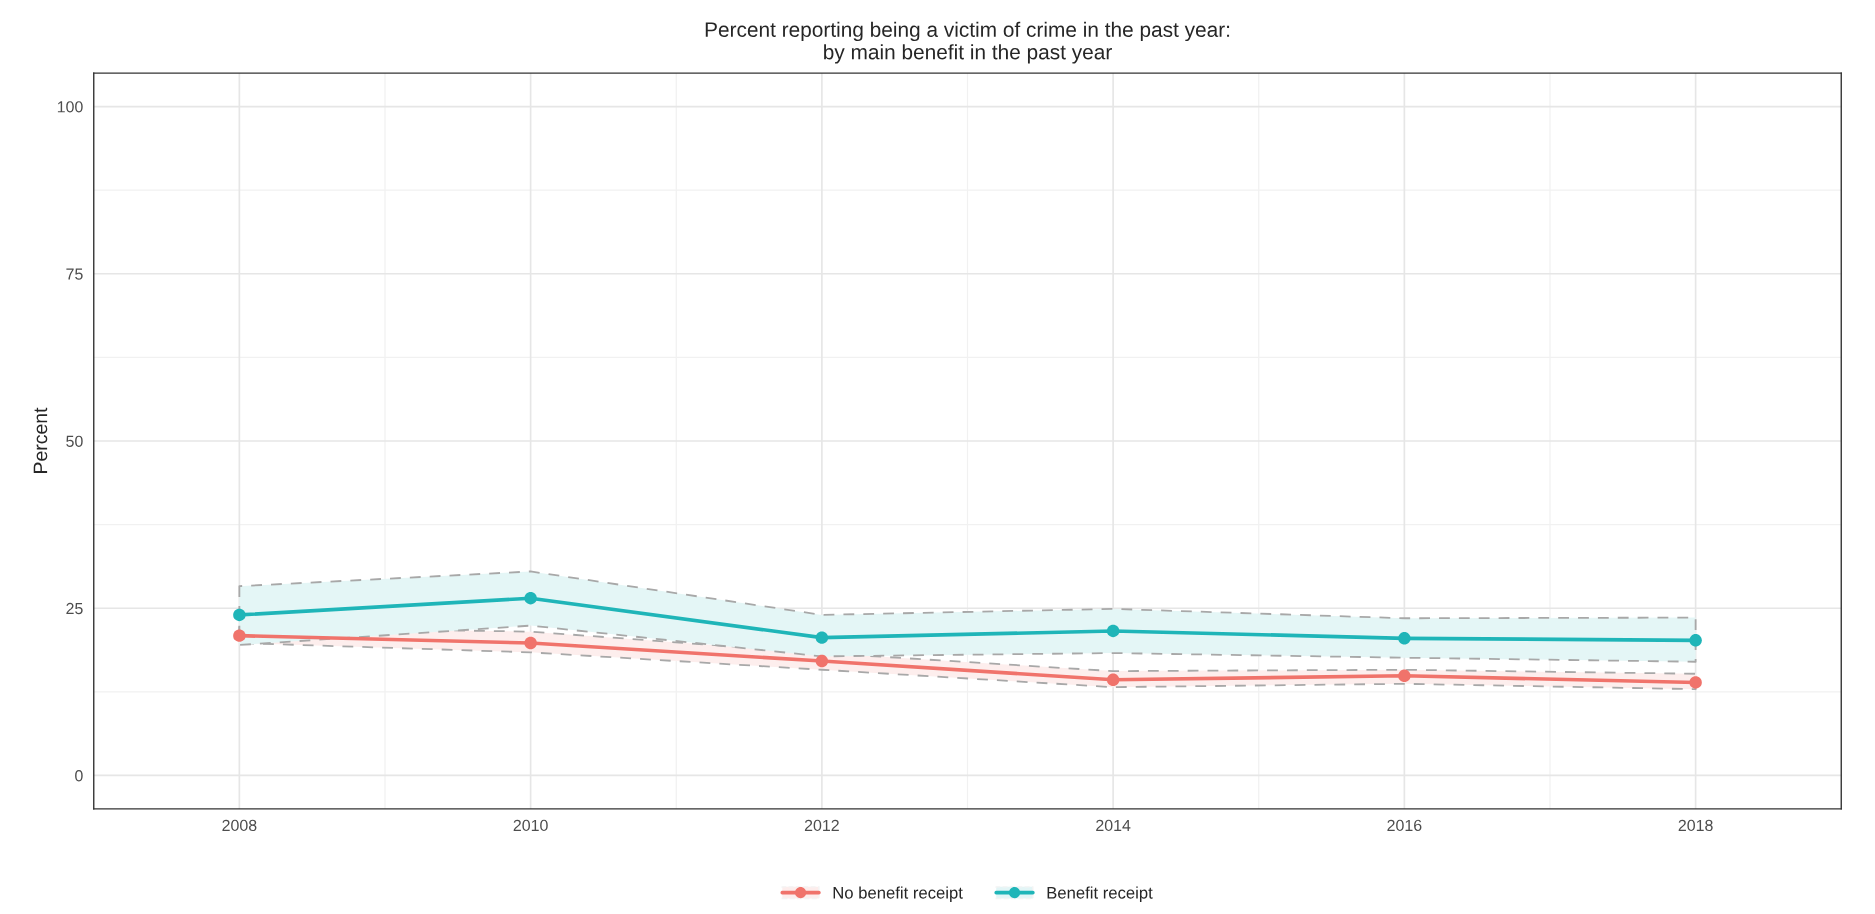 Image resolution: width=1875 pixels, height=914 pixels. I want to click on chart-title: Percent reporting being a victim of crime in the past year: by main benefit in the past year, so click(967, 42).